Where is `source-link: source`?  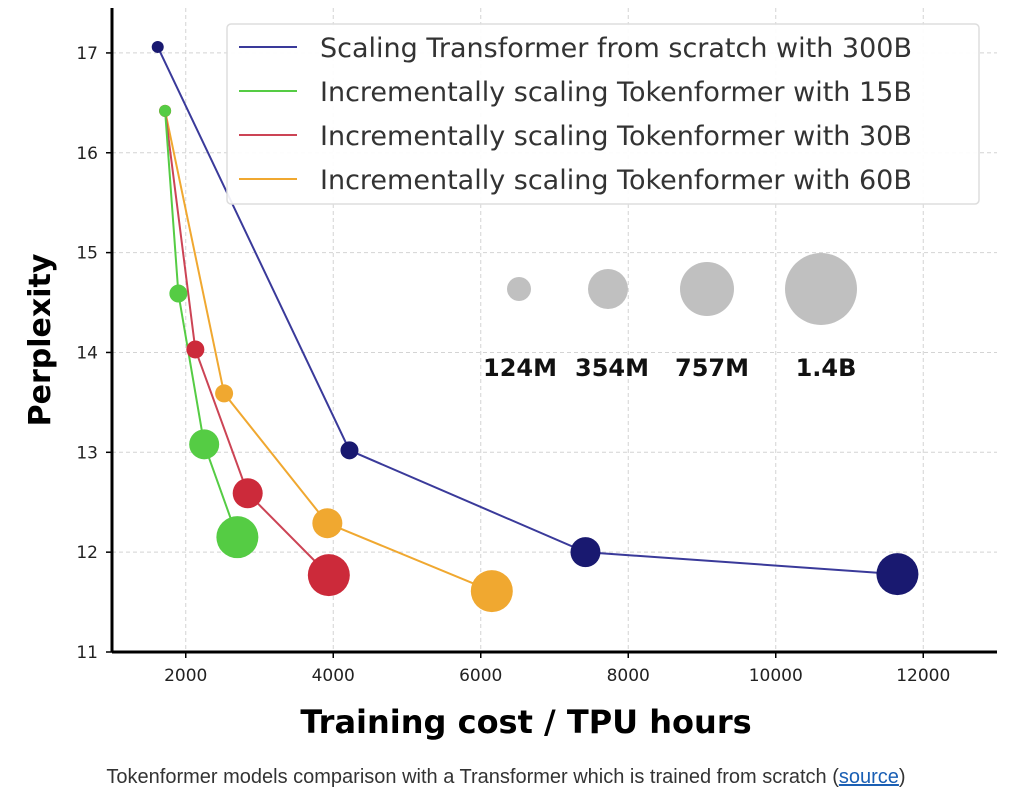
source-link: source is located at coordinates (868, 777).